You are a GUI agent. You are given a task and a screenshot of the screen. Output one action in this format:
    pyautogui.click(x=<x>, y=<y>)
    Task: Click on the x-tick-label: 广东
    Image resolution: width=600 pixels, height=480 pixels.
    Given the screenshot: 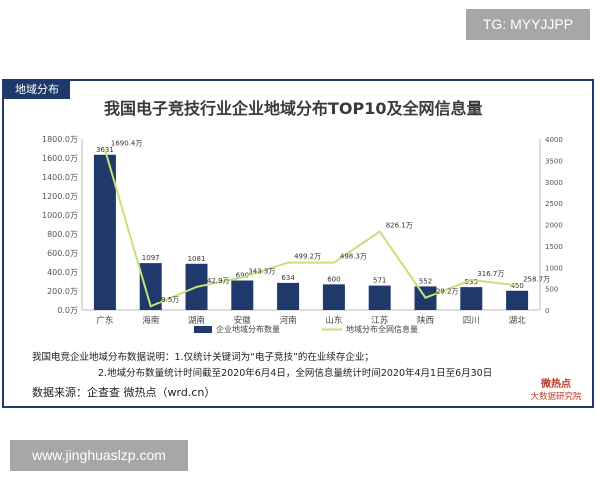 What is the action you would take?
    pyautogui.click(x=104, y=320)
    